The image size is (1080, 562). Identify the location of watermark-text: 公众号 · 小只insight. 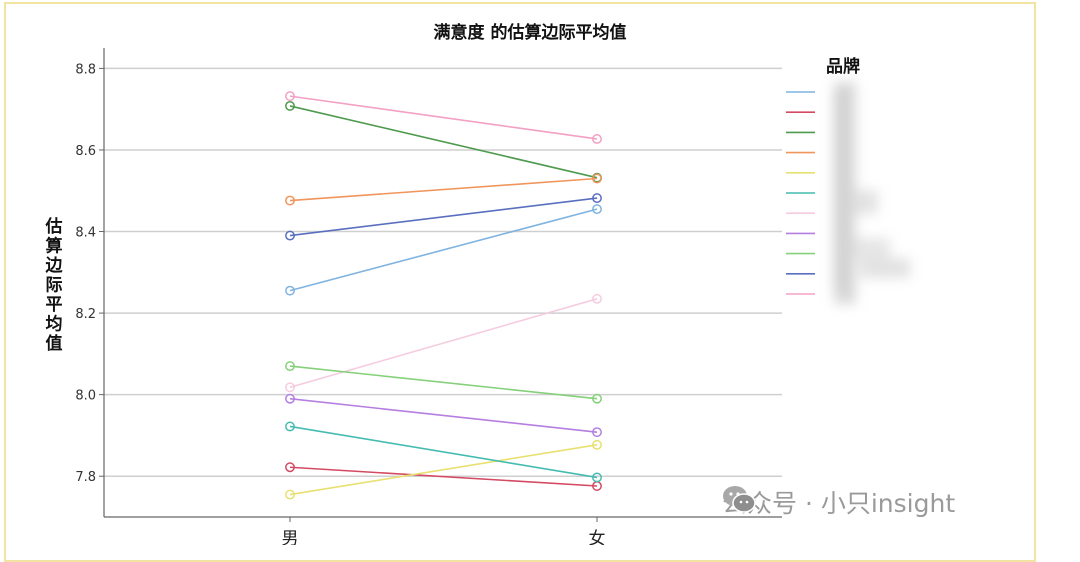
(839, 503).